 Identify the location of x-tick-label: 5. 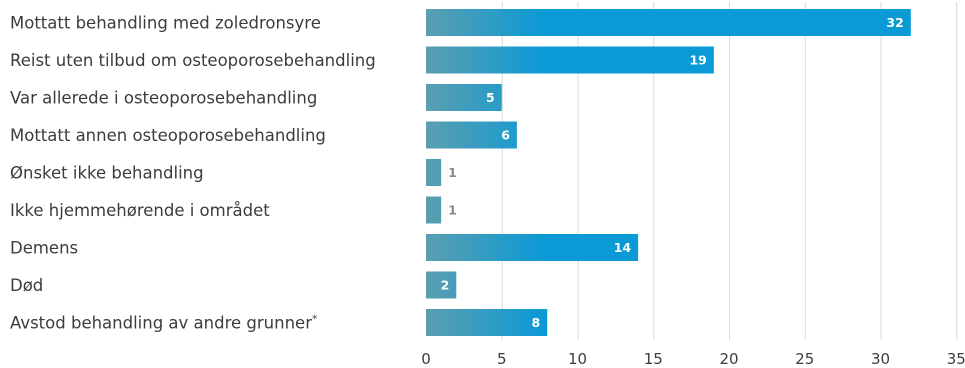
(502, 359).